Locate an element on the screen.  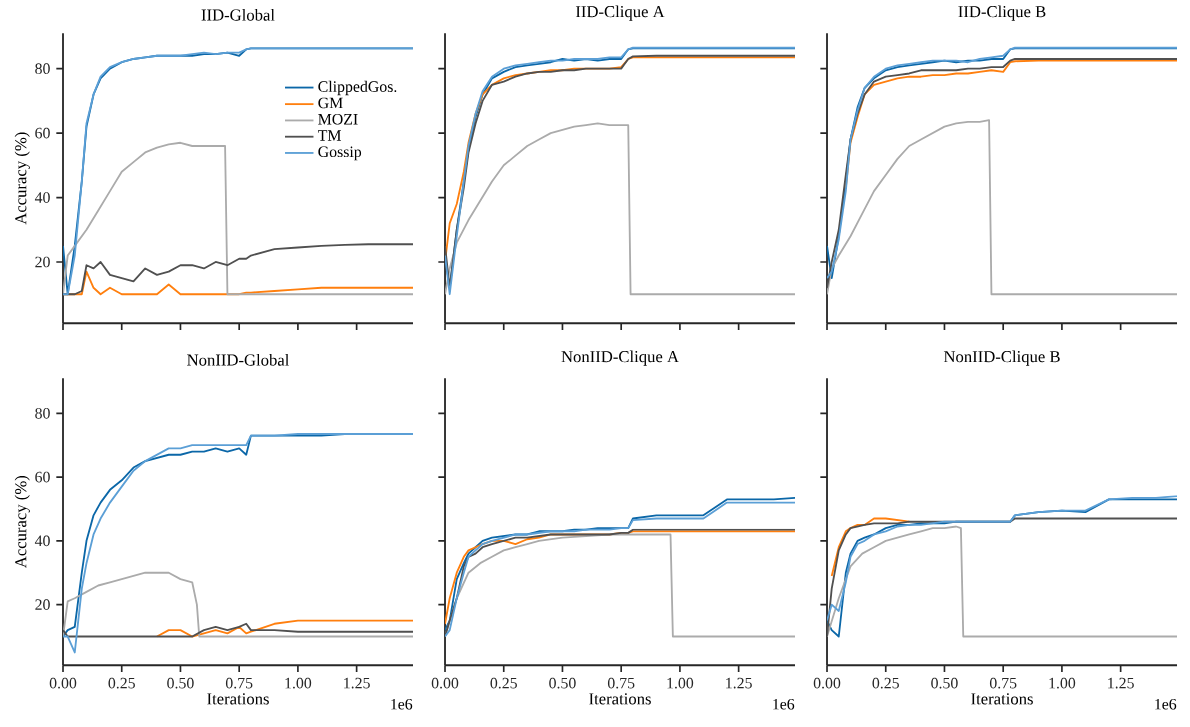
legend-label: Gossip is located at coordinates (340, 153).